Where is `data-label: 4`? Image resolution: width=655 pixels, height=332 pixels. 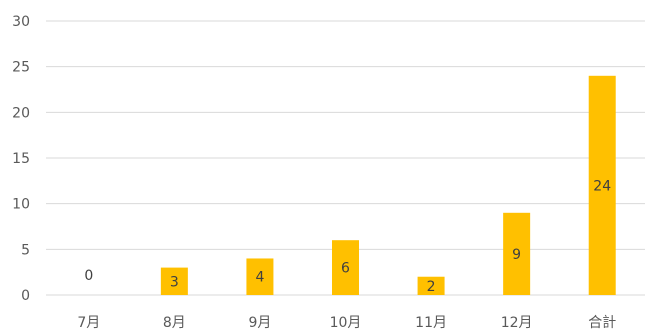
data-label: 4 is located at coordinates (259, 278).